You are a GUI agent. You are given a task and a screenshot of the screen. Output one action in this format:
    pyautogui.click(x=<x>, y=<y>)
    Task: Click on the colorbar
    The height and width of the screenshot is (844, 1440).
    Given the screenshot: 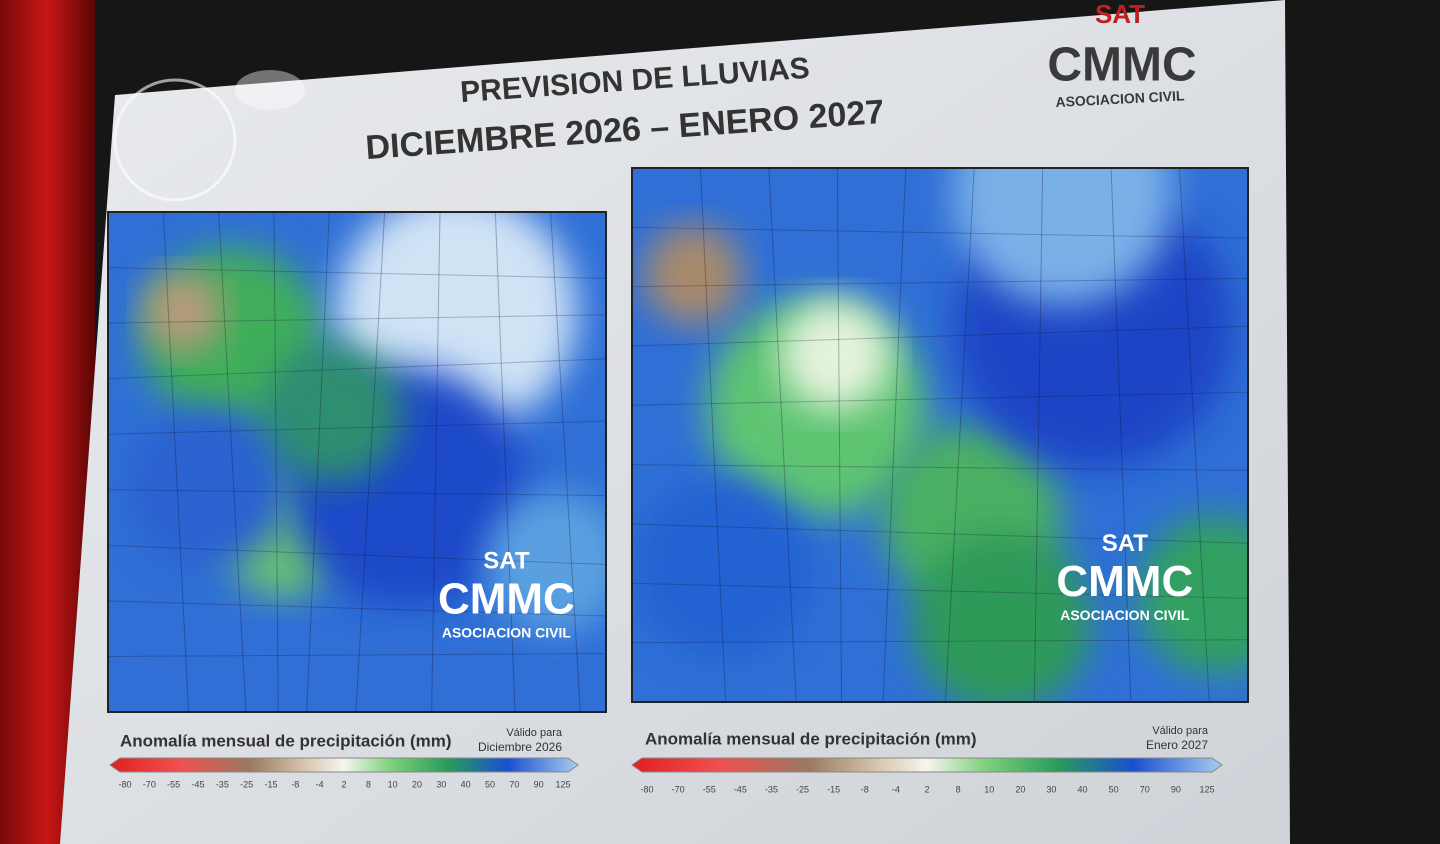 What is the action you would take?
    pyautogui.click(x=344, y=765)
    